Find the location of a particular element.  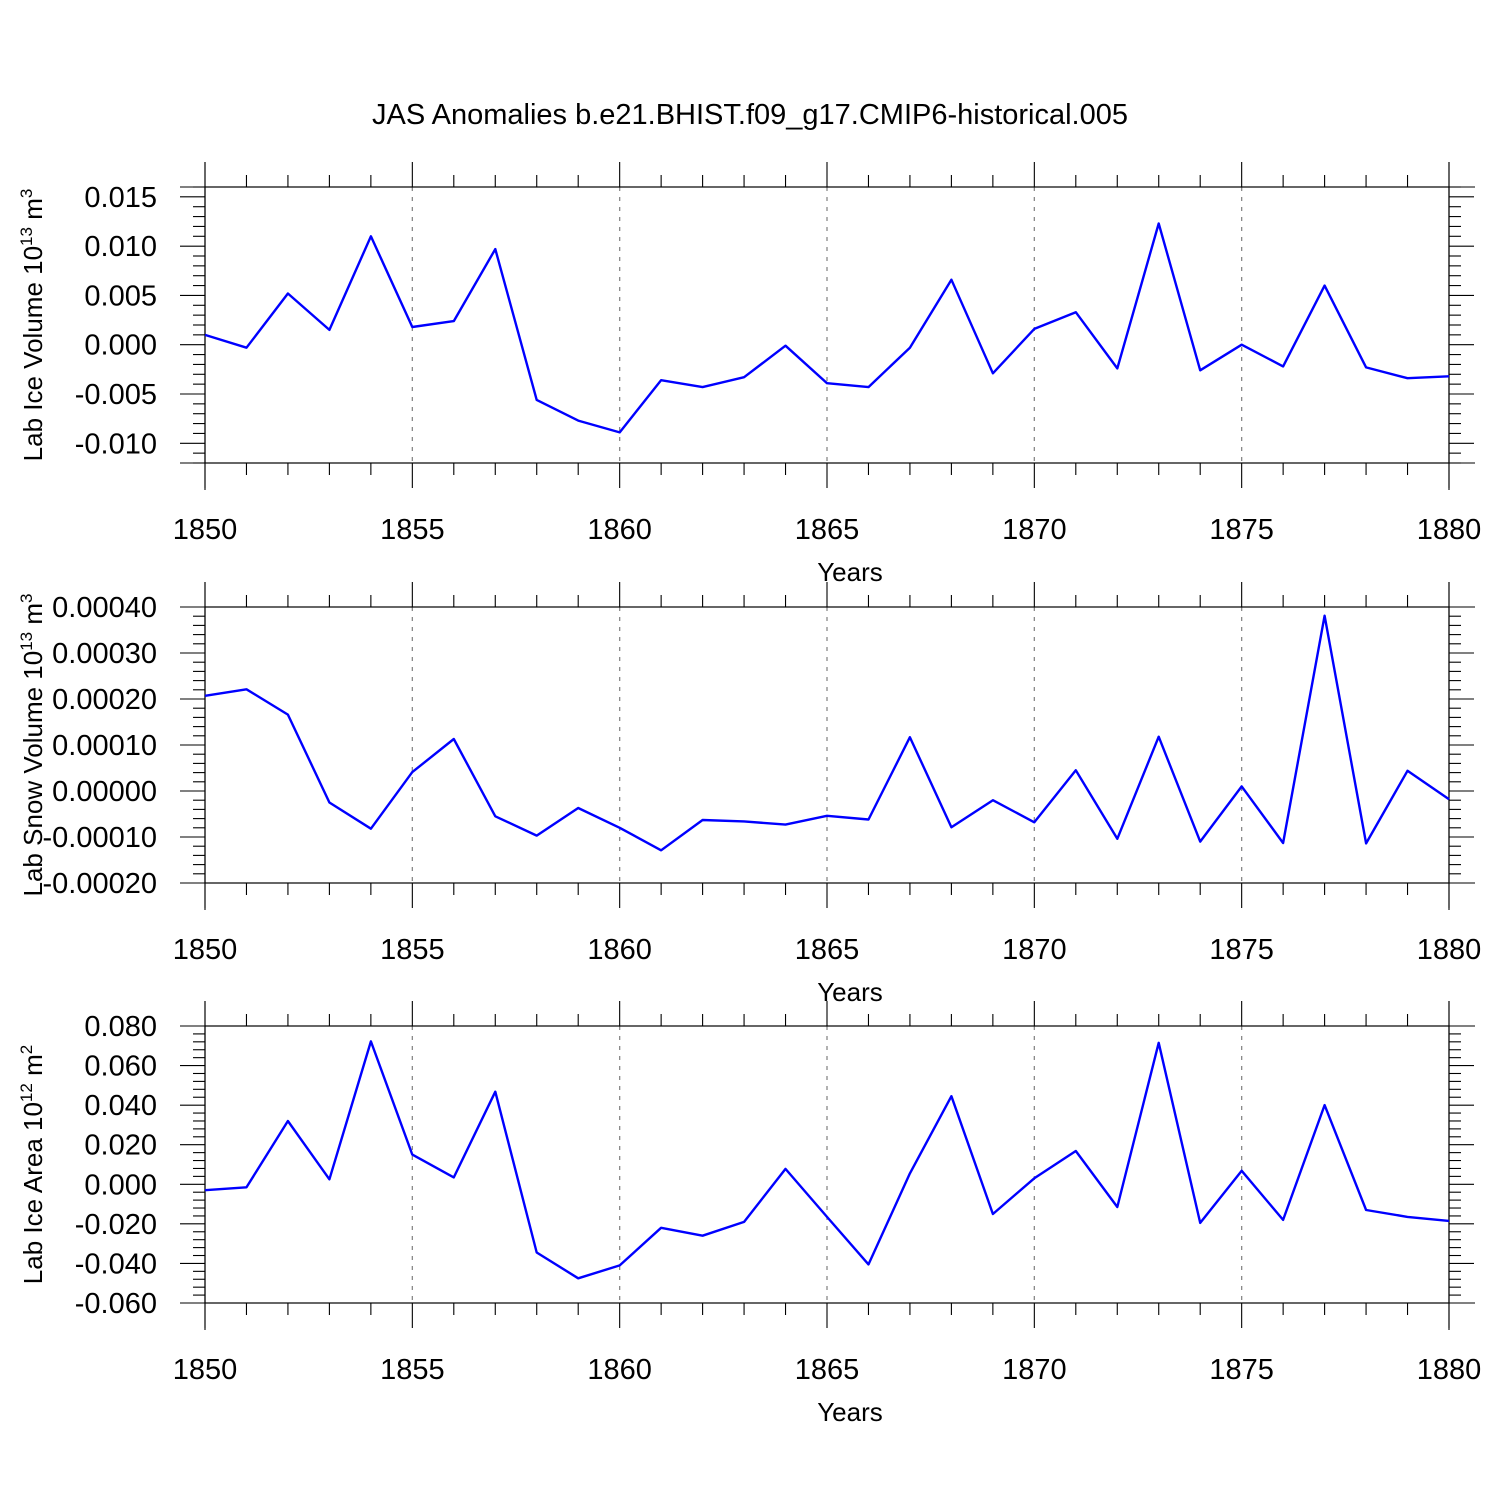

panel-3-y-tick-label: -0.040 is located at coordinates (116, 1264).